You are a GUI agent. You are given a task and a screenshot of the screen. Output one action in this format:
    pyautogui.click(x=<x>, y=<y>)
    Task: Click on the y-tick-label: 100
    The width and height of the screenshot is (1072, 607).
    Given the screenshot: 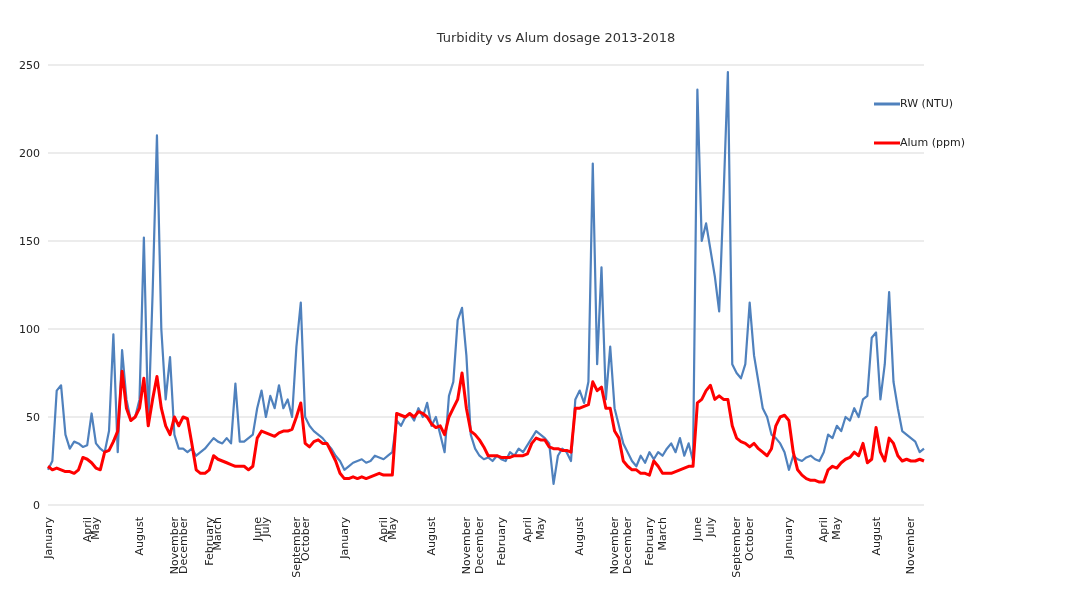 What is the action you would take?
    pyautogui.click(x=29, y=329)
    